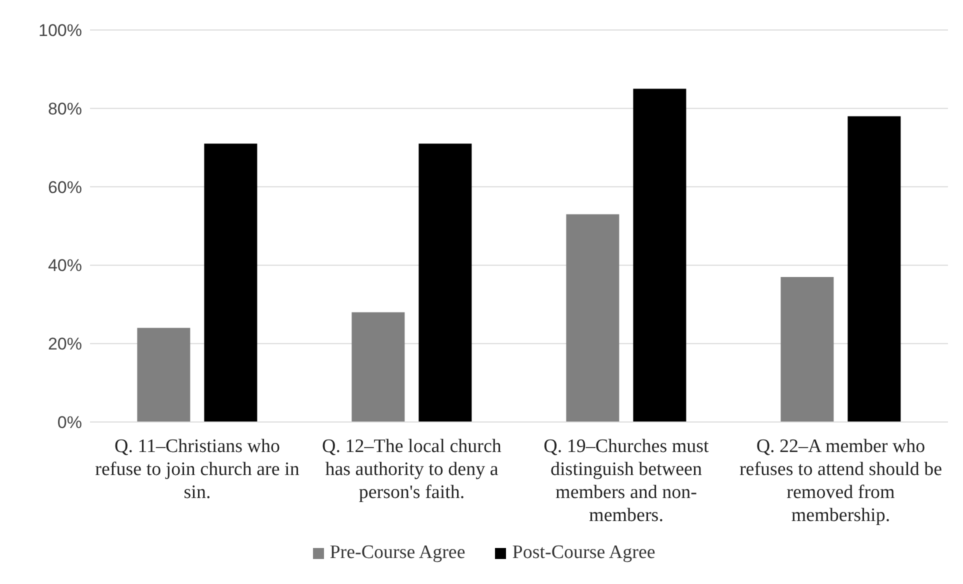 The height and width of the screenshot is (584, 963). Describe the element at coordinates (627, 481) in the screenshot. I see `x-tick-label: Q. 19–Churches must distinguish between members and non-members.` at that location.